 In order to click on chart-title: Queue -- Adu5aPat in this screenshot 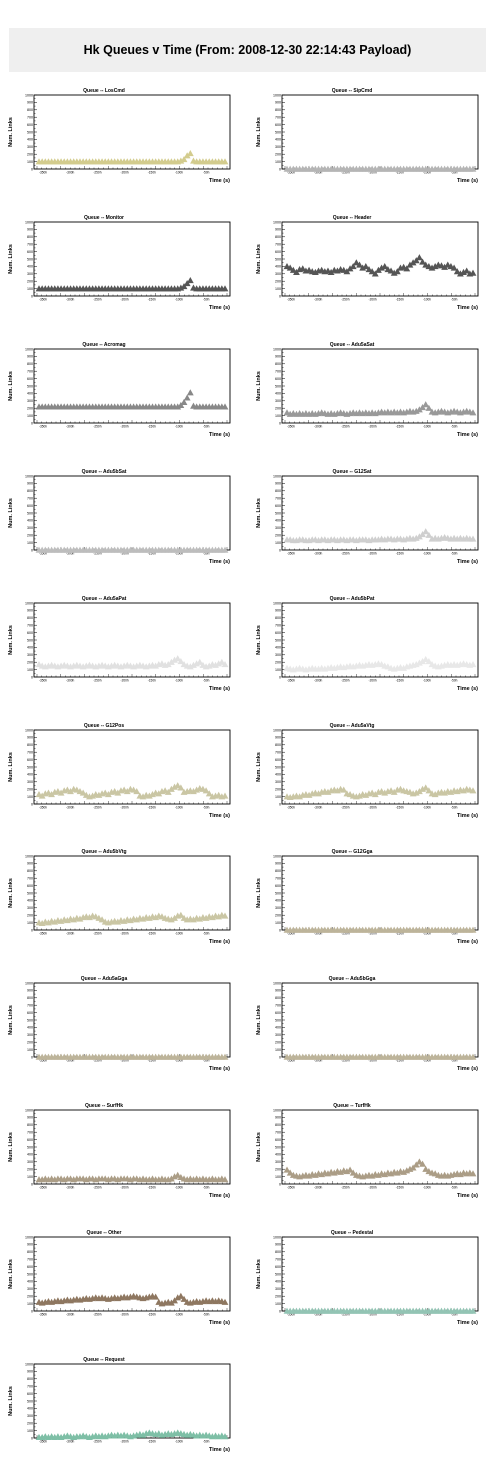, I will do `click(104, 599)`.